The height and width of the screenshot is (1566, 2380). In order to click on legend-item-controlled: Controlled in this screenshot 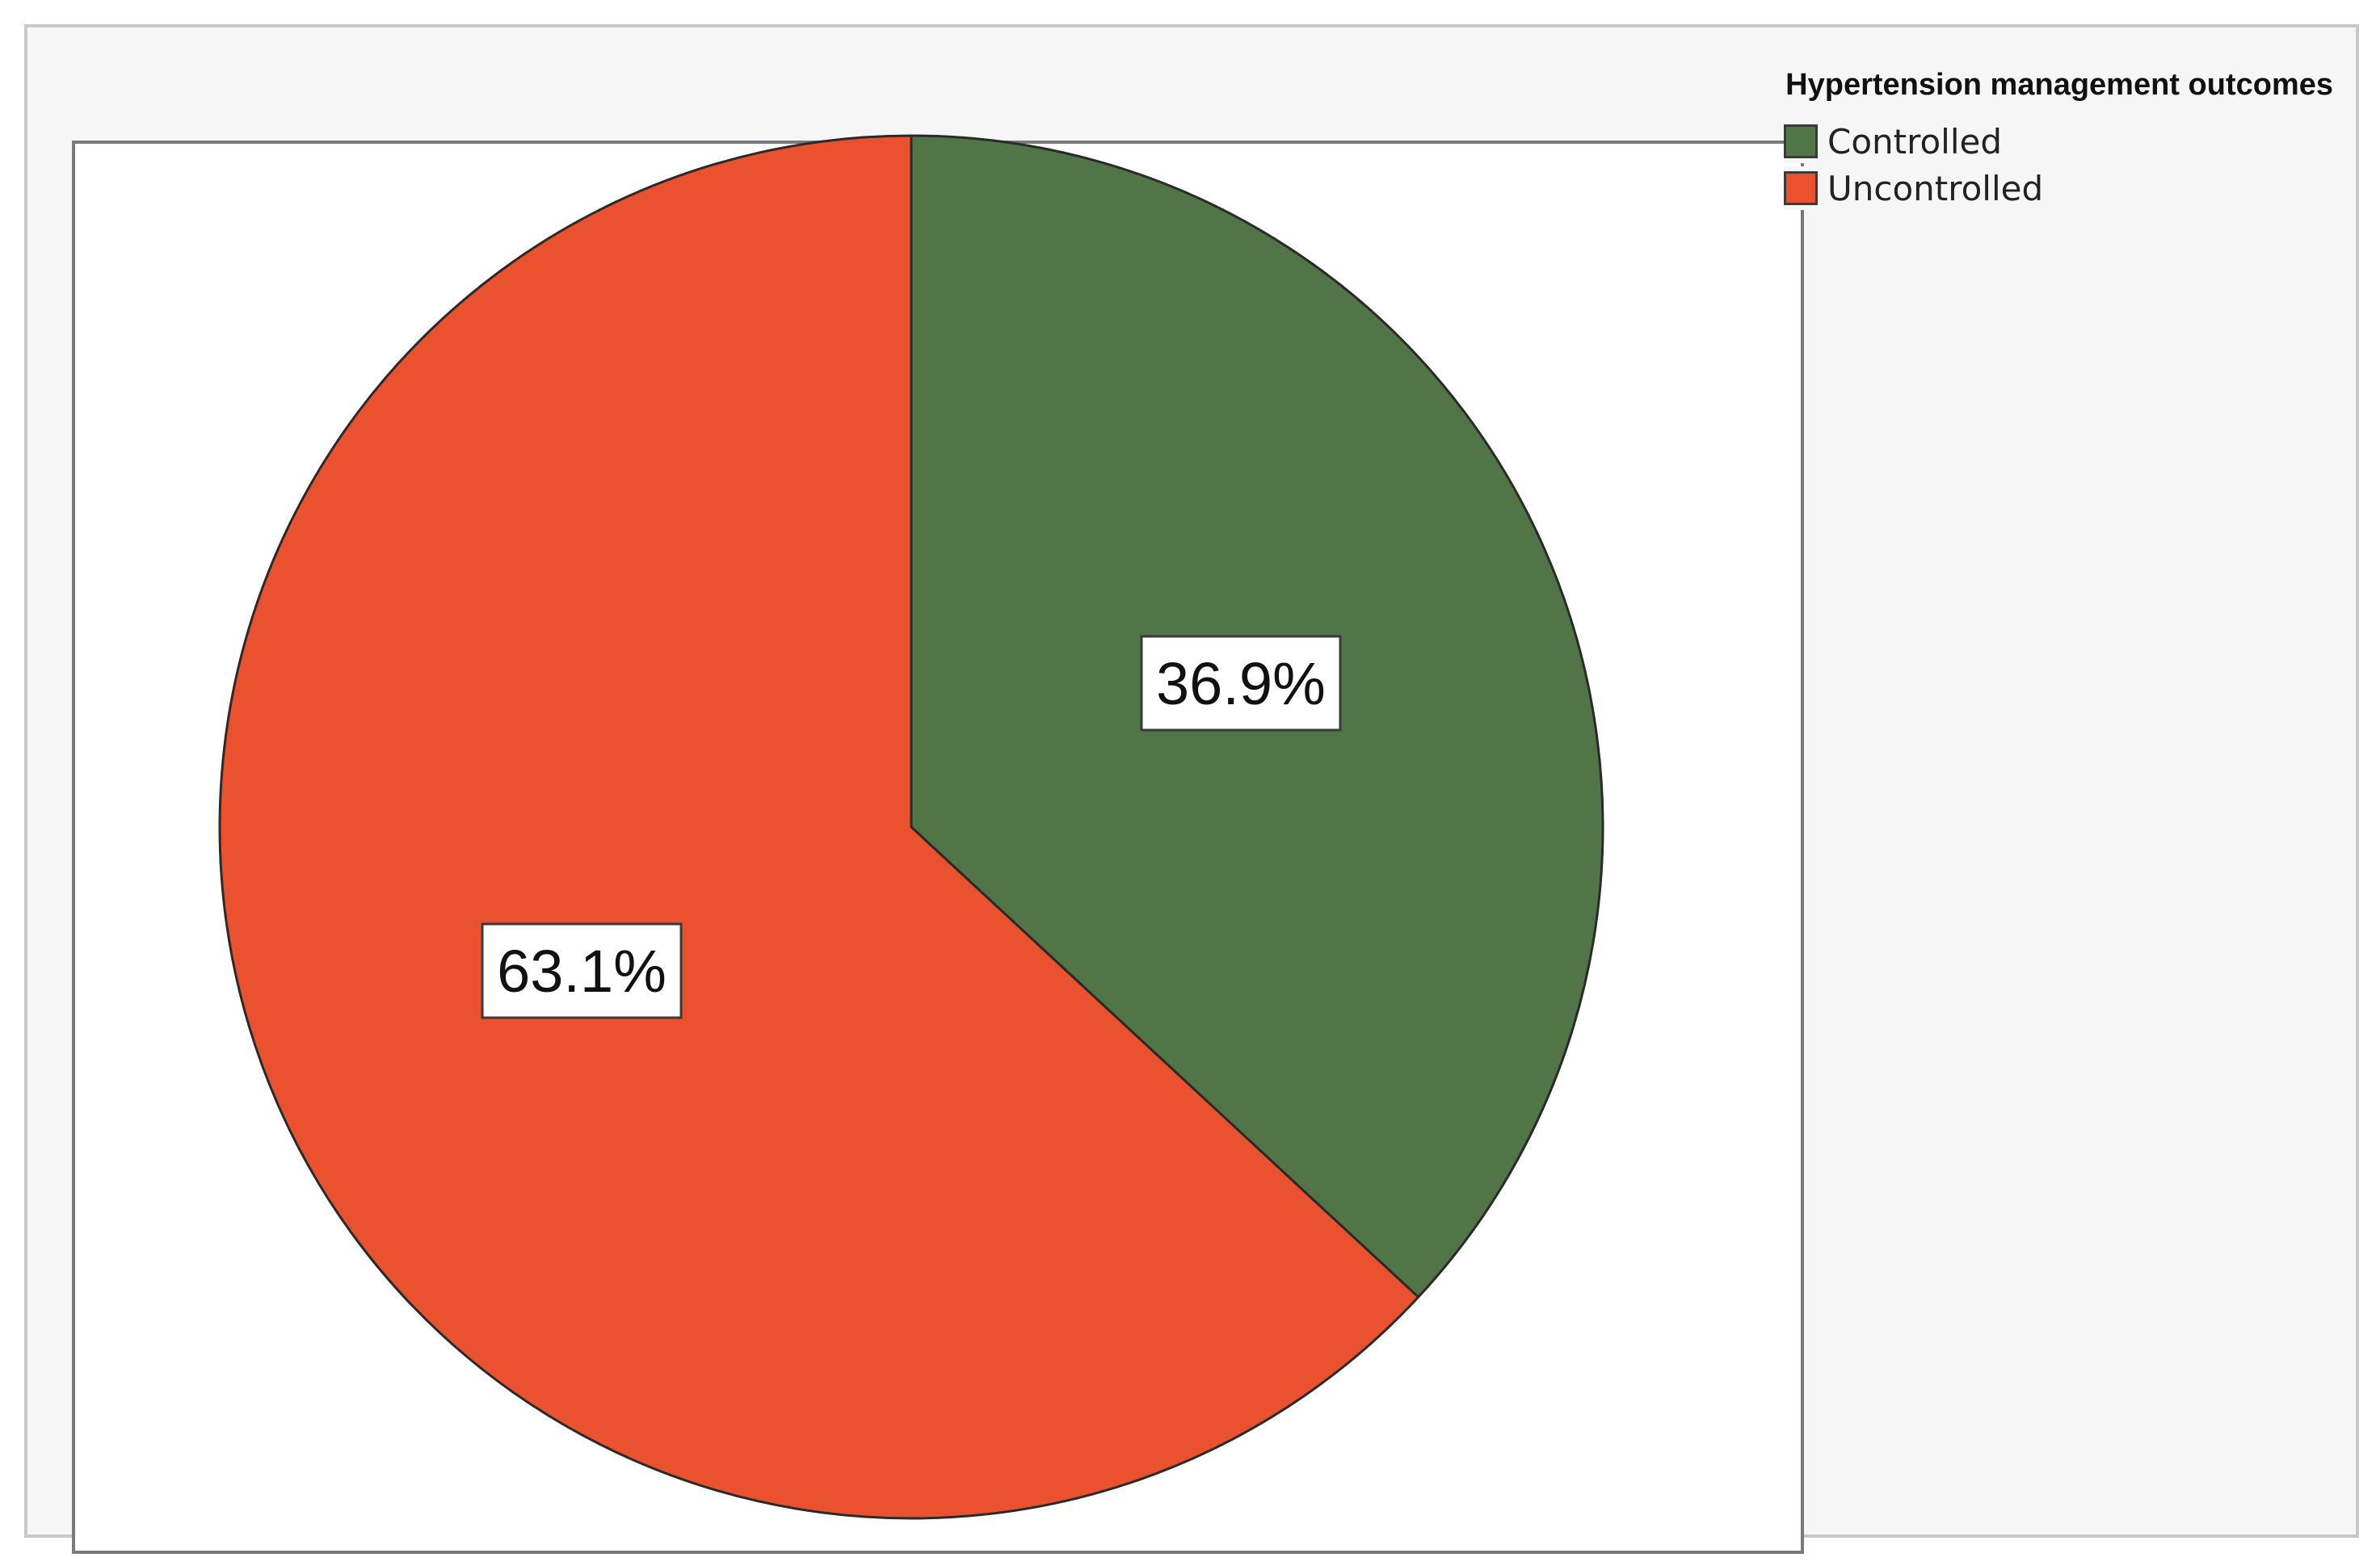, I will do `click(1893, 141)`.